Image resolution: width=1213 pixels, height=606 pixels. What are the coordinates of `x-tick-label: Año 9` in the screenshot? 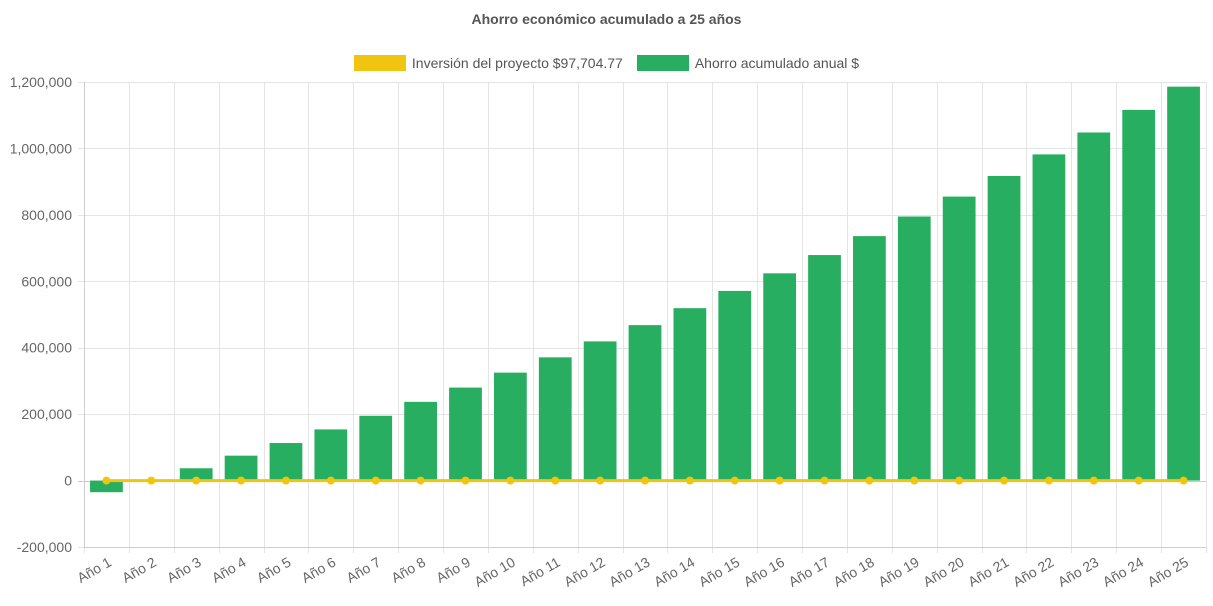 It's located at (453, 570).